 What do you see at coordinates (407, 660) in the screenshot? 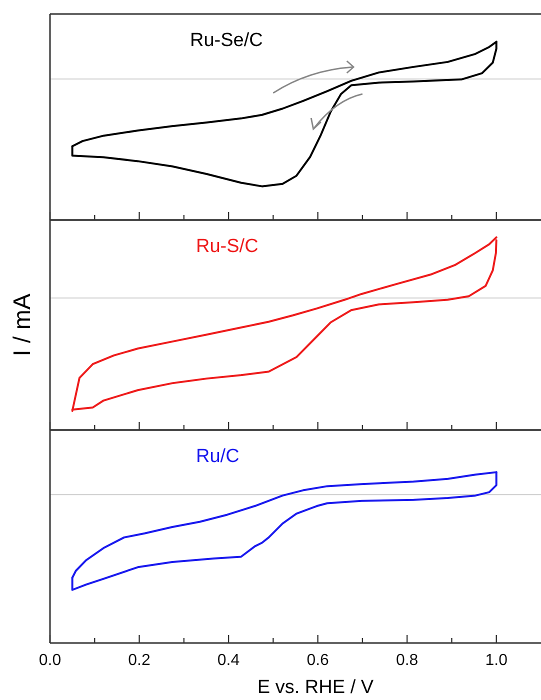
I see `x-tick-label: 0.8` at bounding box center [407, 660].